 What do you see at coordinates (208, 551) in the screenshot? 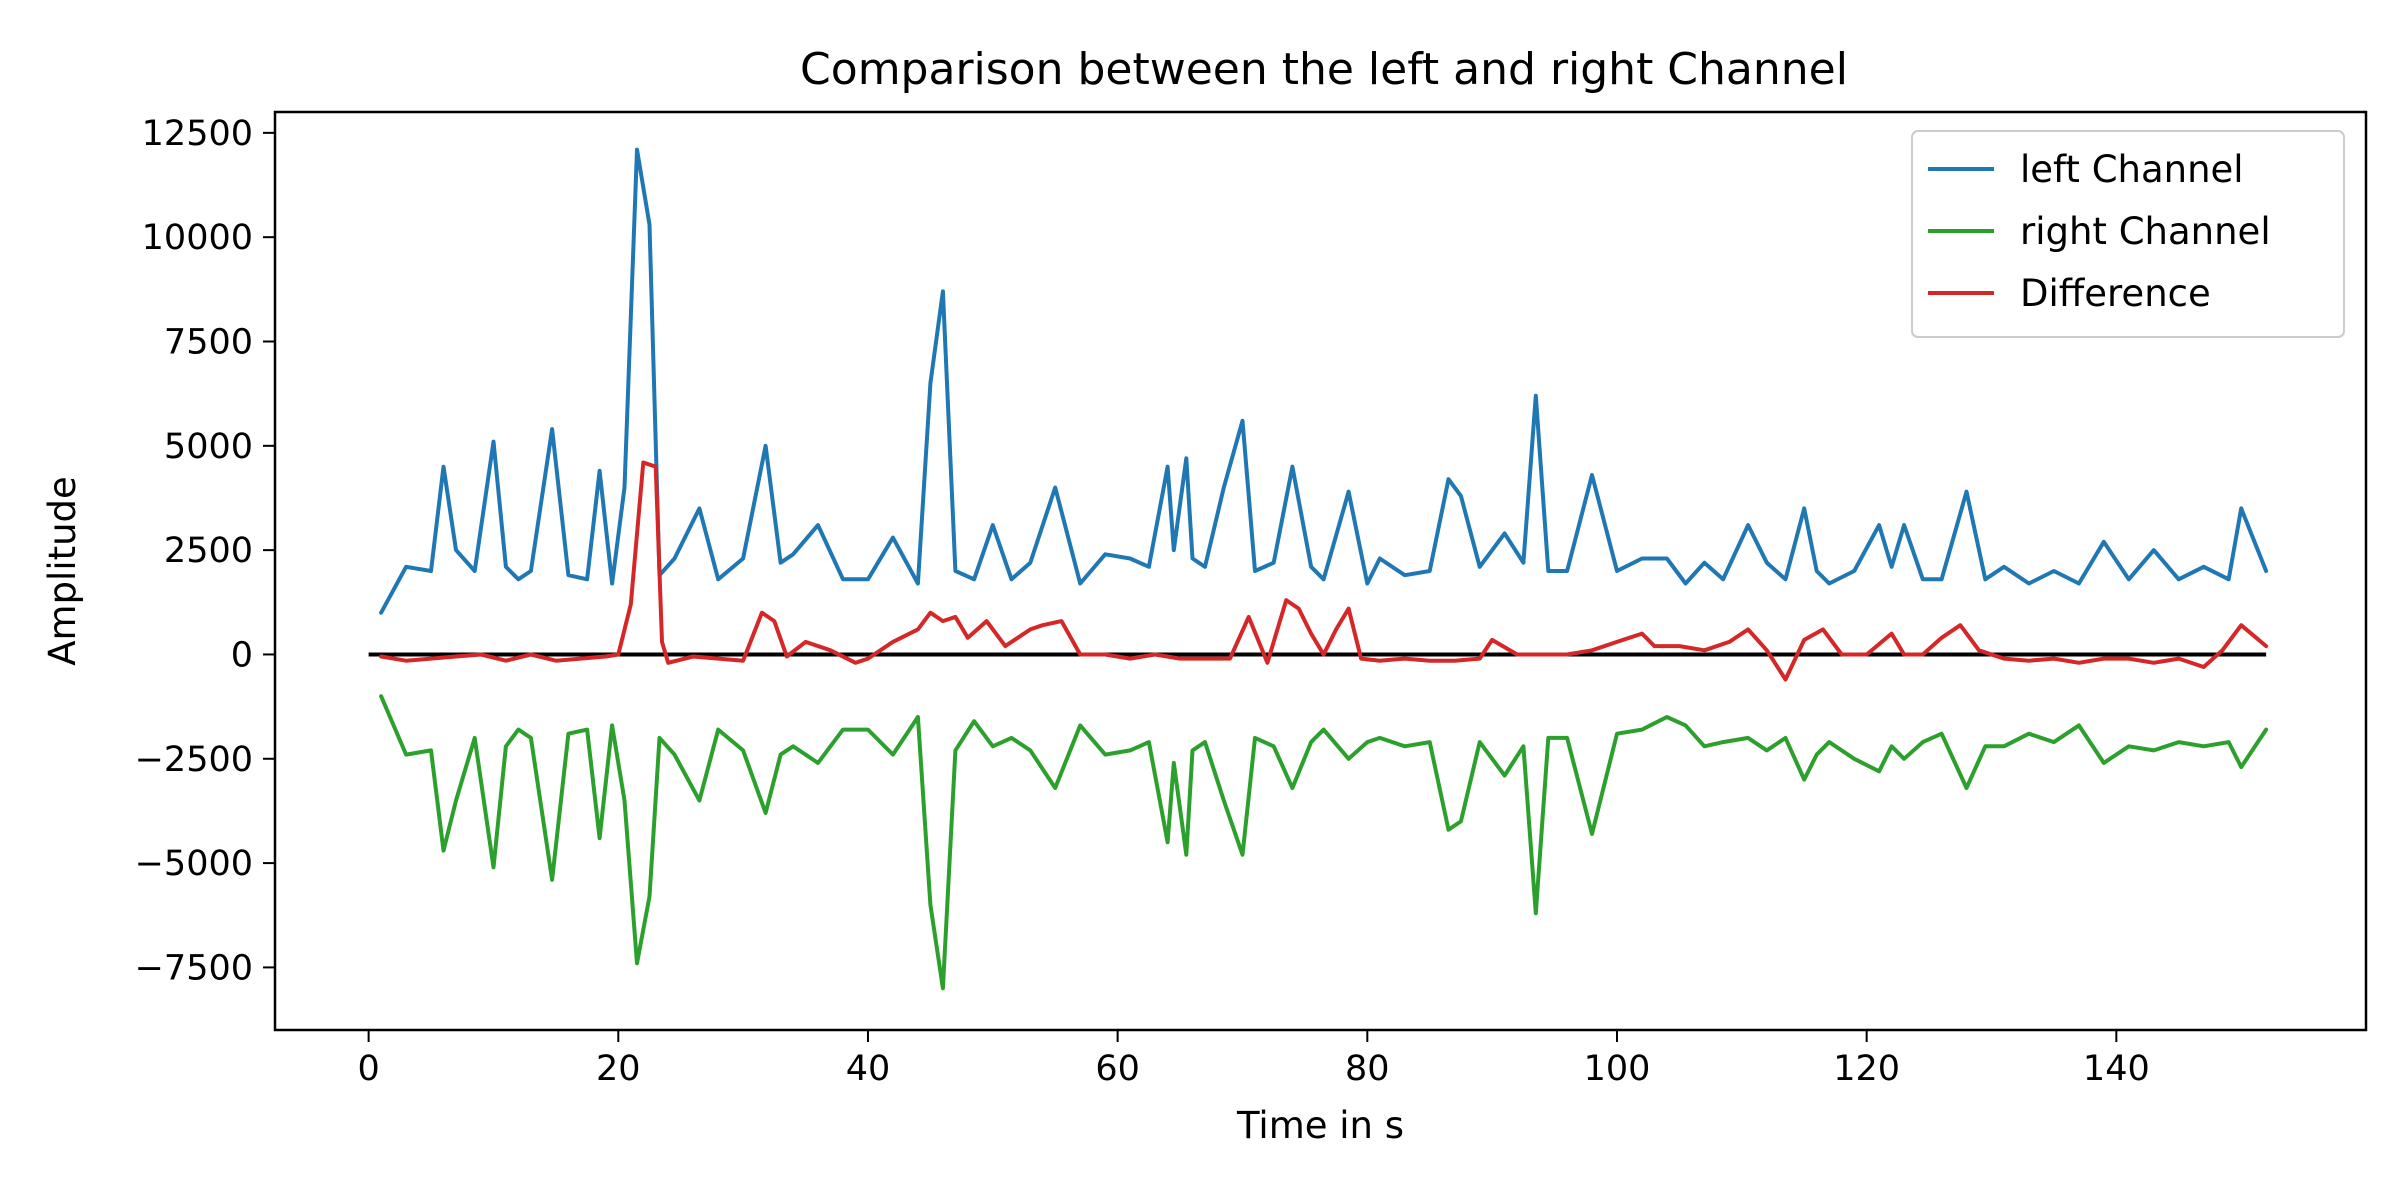
I see `y-tick-label: 2500` at bounding box center [208, 551].